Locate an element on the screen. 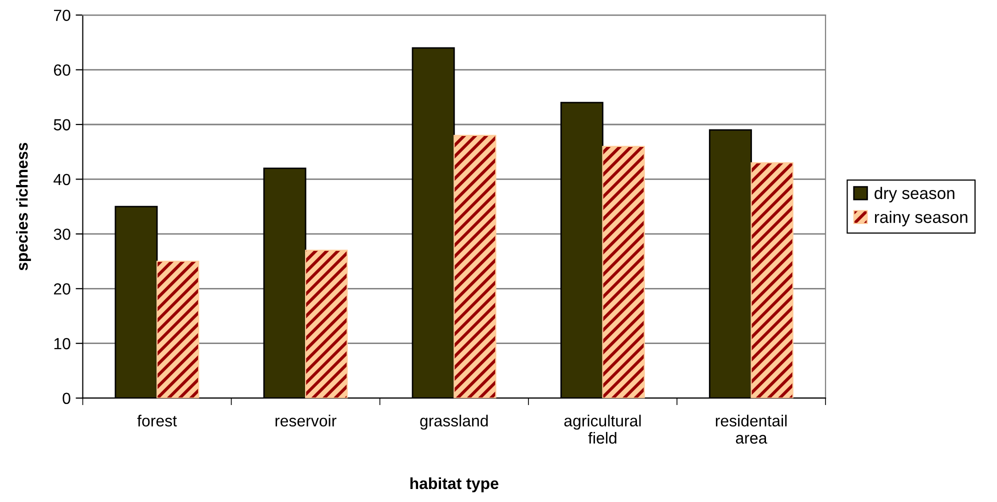 The image size is (997, 502). x-tick-label: residentail area is located at coordinates (751, 429).